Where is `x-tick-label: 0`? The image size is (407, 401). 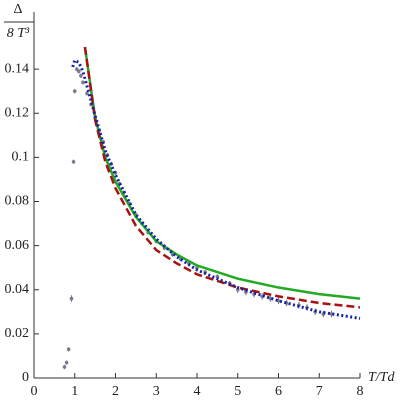
x-tick-label: 0 is located at coordinates (34, 391).